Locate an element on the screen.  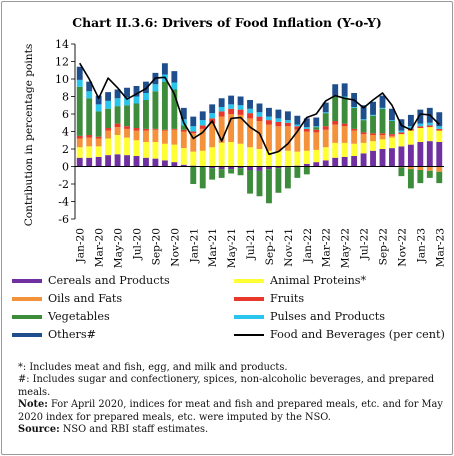
y-tick-label: 12 is located at coordinates (62, 62).